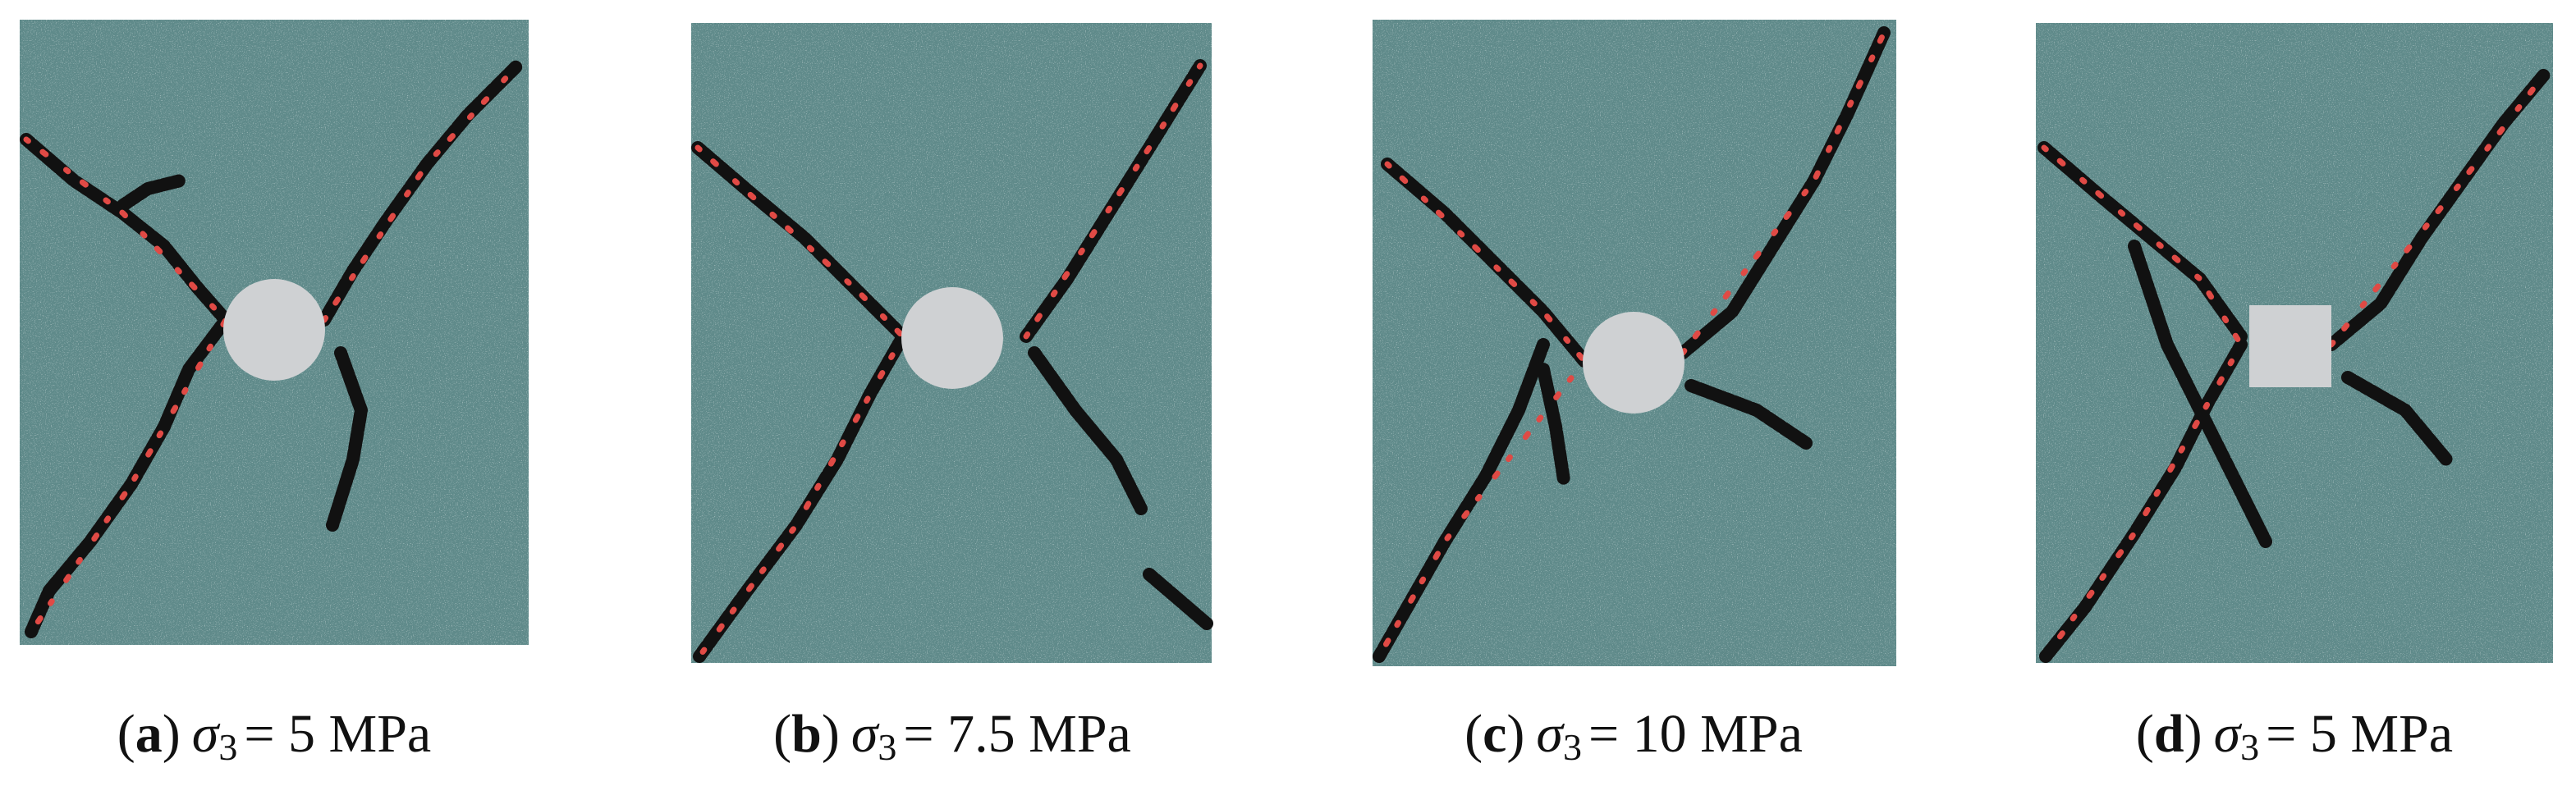 The image size is (2576, 786). I want to click on caption: (c) σ3 = 10 MPa, so click(1633, 736).